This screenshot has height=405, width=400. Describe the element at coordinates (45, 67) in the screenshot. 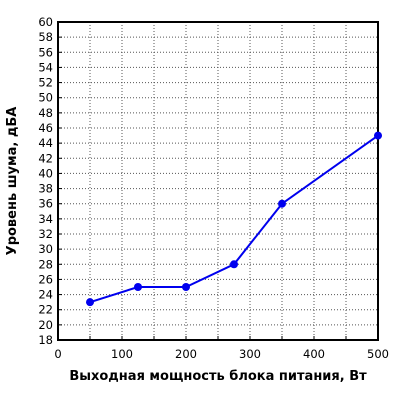

I see `y-tick-label: 54` at that location.